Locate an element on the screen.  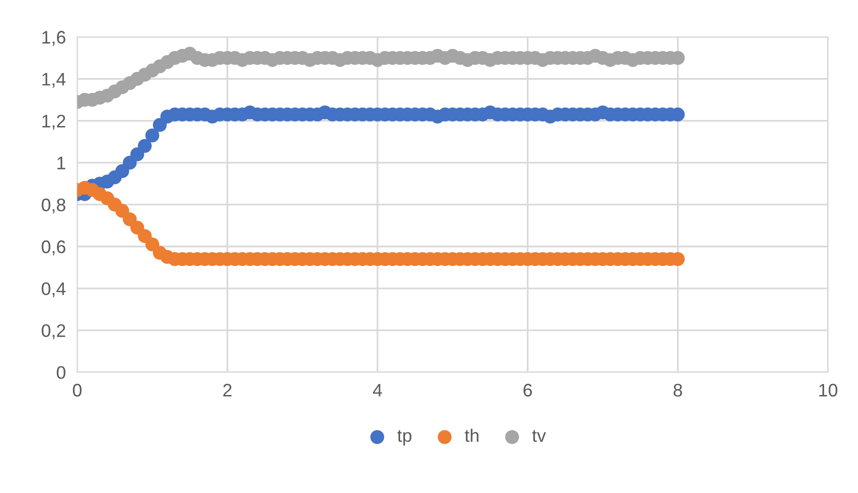
y-tick-label: 0,6 is located at coordinates (54, 248).